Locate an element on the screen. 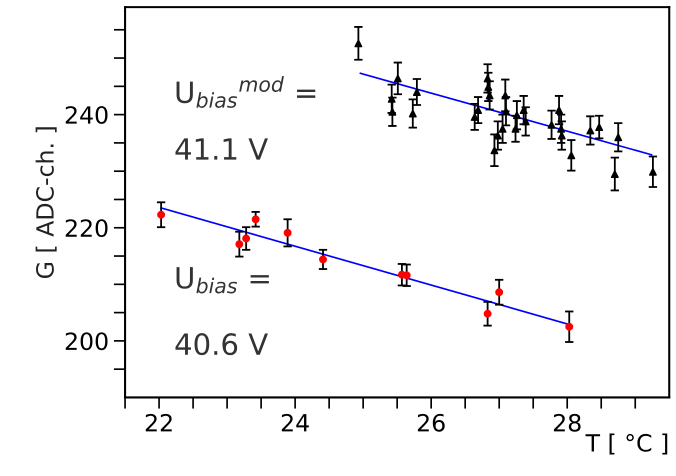  annotation: U$_{bias}$$^{mod}$ = is located at coordinates (246, 92).